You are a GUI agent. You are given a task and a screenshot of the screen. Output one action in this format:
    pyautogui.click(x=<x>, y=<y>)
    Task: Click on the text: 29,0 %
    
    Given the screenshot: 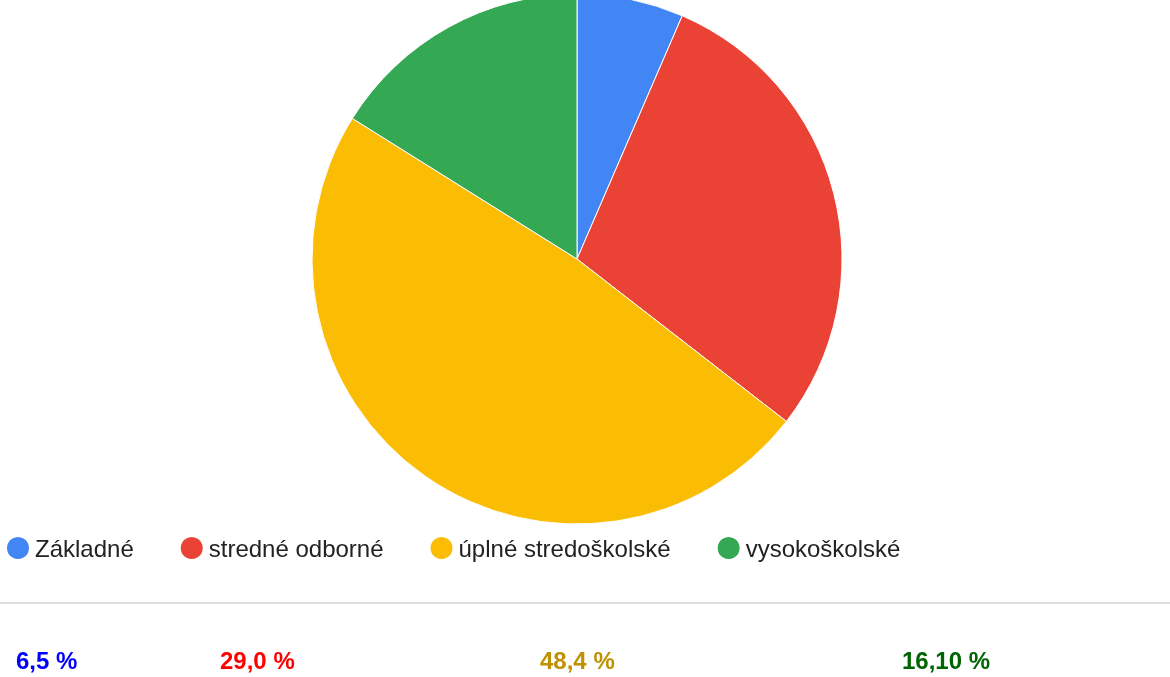 What is the action you would take?
    pyautogui.click(x=257, y=660)
    